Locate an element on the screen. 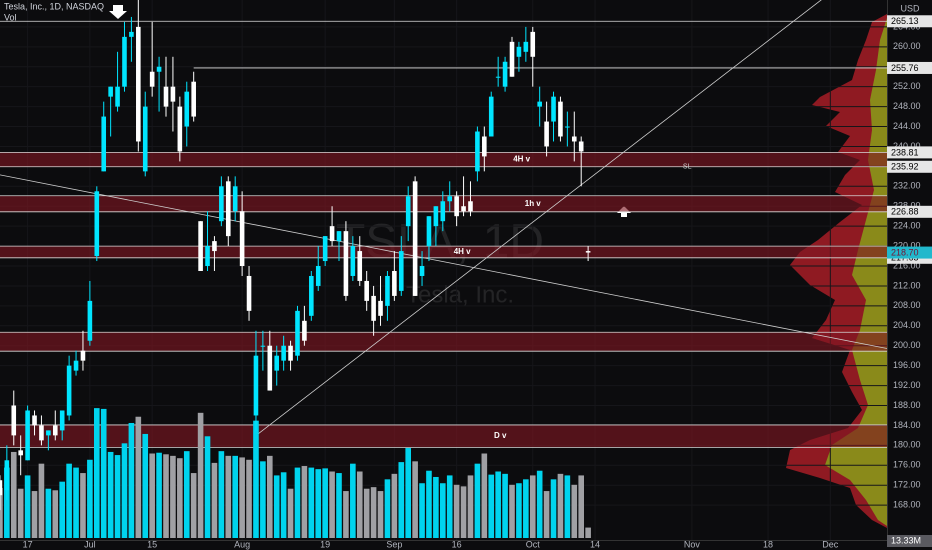  volume-title: Vol is located at coordinates (10, 17).